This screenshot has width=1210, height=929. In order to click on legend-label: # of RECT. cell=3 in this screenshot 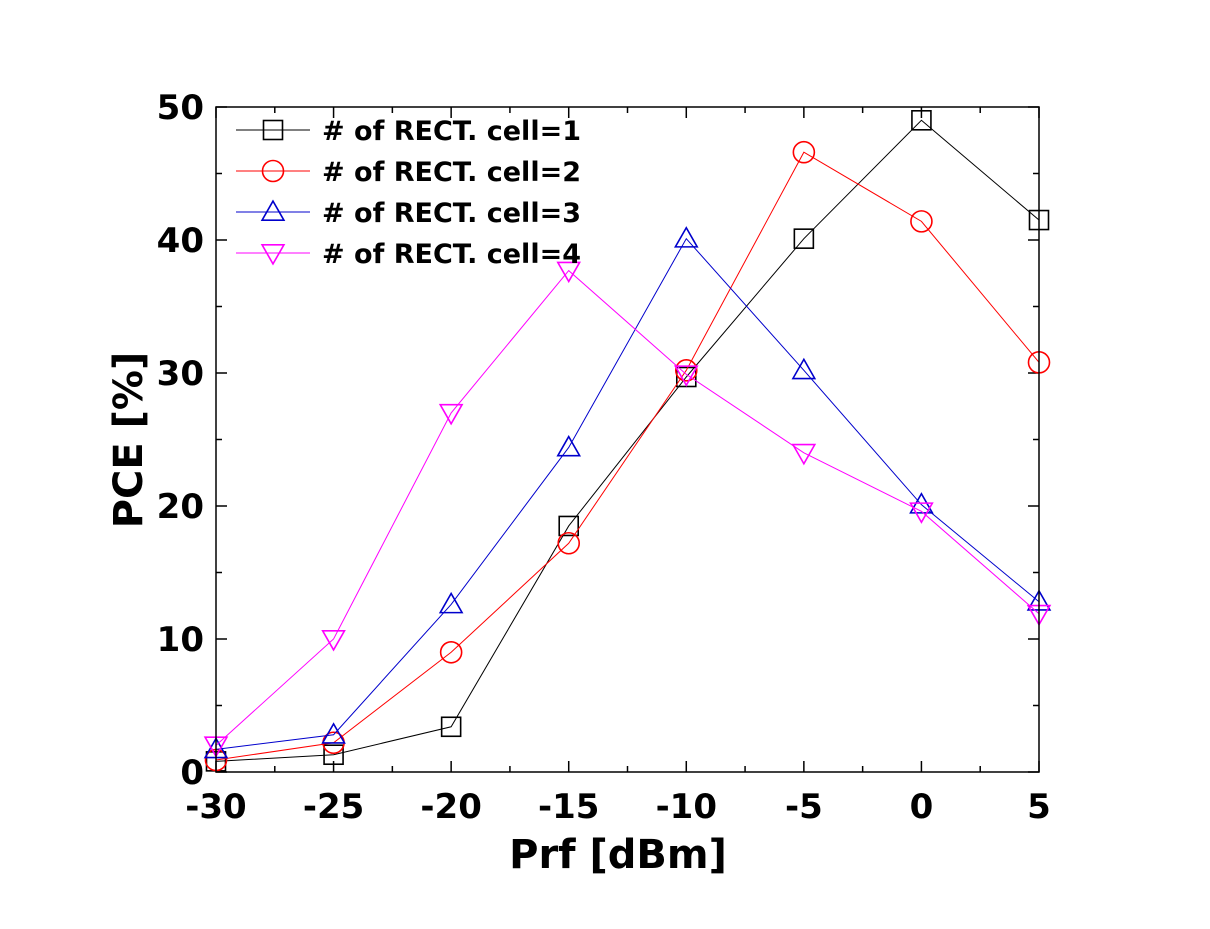, I will do `click(451, 213)`.